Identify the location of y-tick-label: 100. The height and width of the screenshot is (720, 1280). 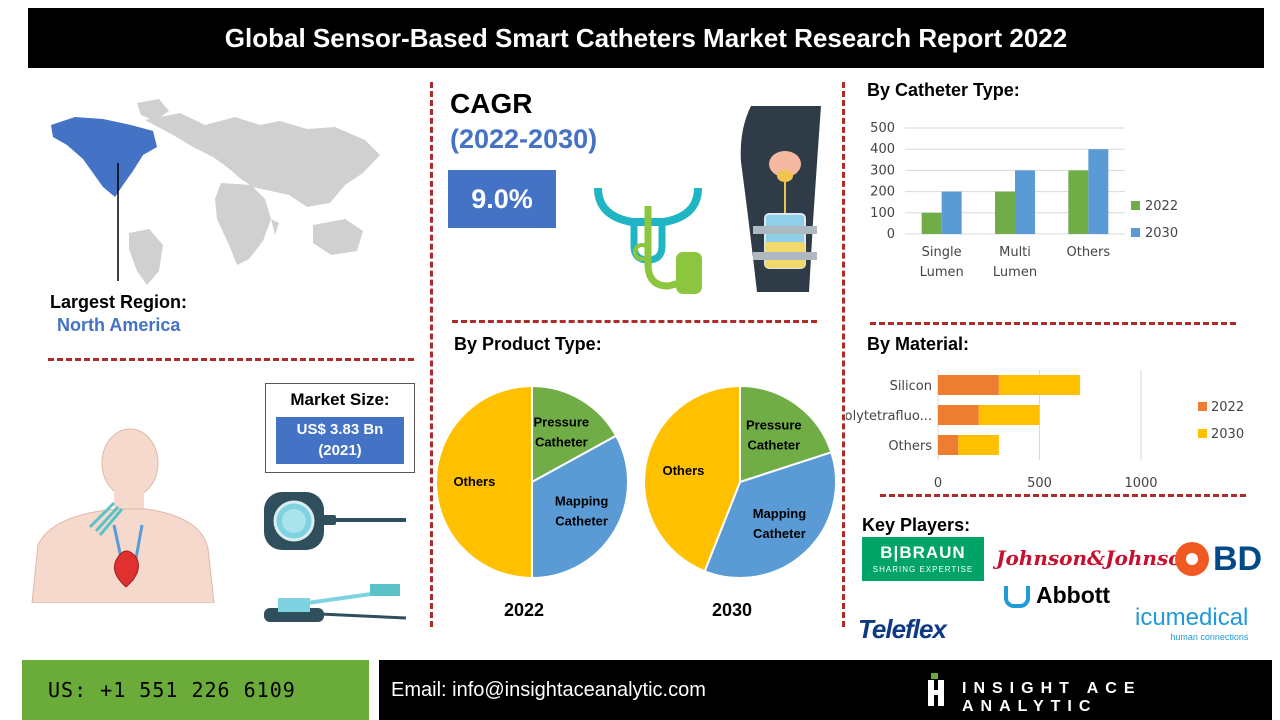
(882, 213).